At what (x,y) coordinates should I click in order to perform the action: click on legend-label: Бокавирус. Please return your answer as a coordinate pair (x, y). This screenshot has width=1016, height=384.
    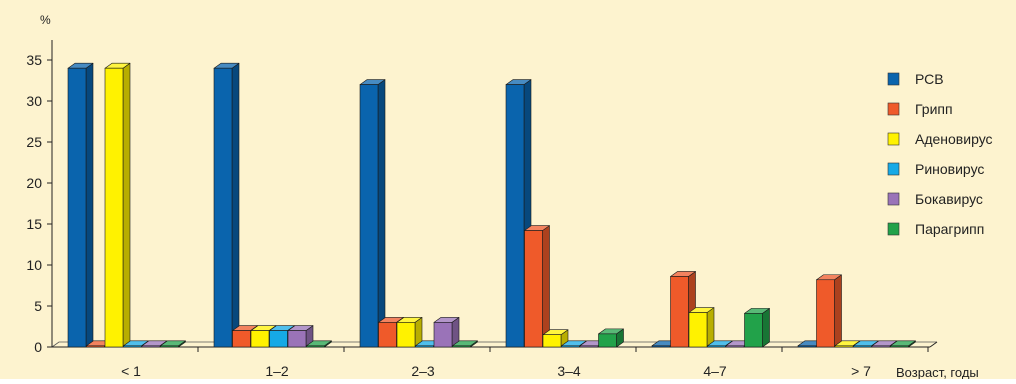
    Looking at the image, I should click on (949, 199).